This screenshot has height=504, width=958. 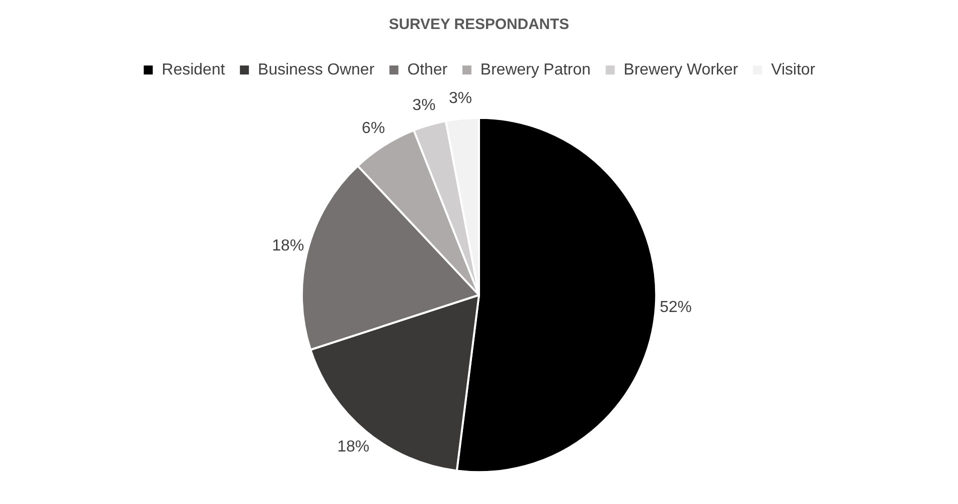 What do you see at coordinates (373, 128) in the screenshot?
I see `data-label: 6%` at bounding box center [373, 128].